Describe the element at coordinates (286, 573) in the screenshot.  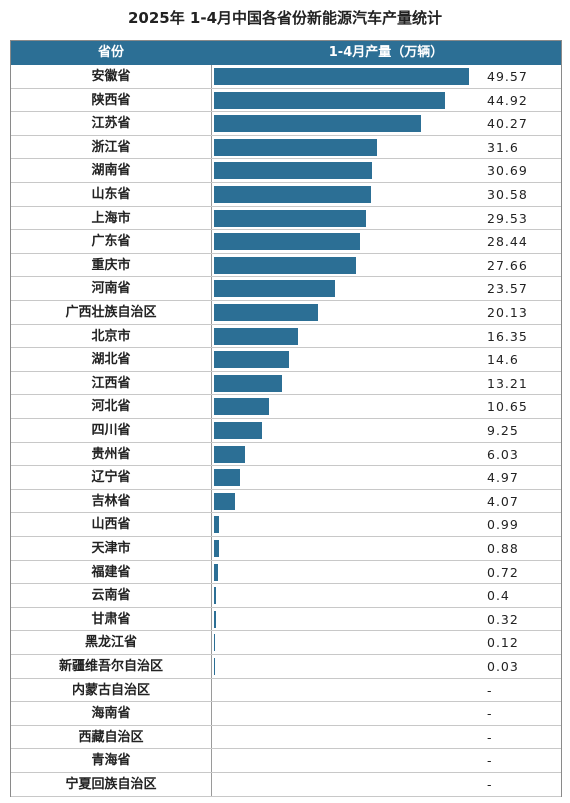
I see `table-row: 福建省 0.72` at that location.